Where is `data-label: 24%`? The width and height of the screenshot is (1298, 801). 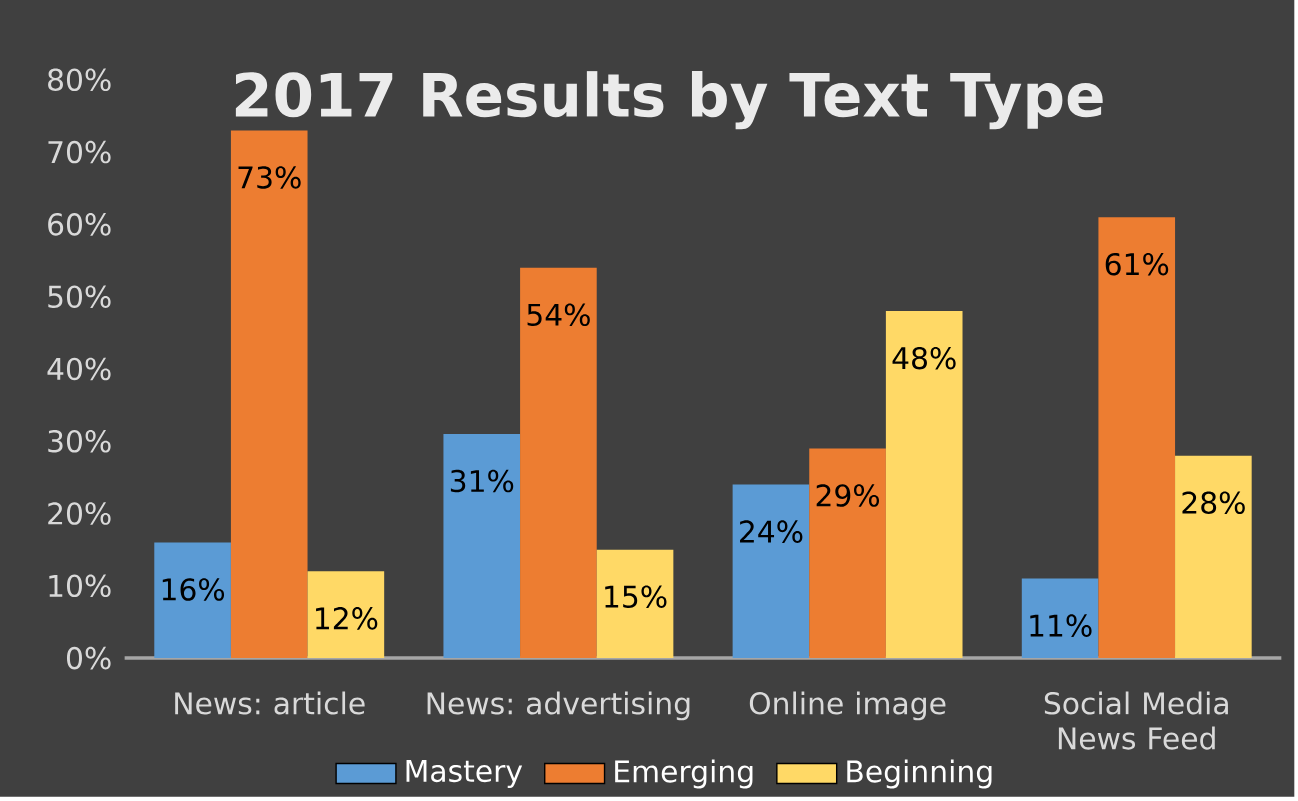
data-label: 24% is located at coordinates (771, 531).